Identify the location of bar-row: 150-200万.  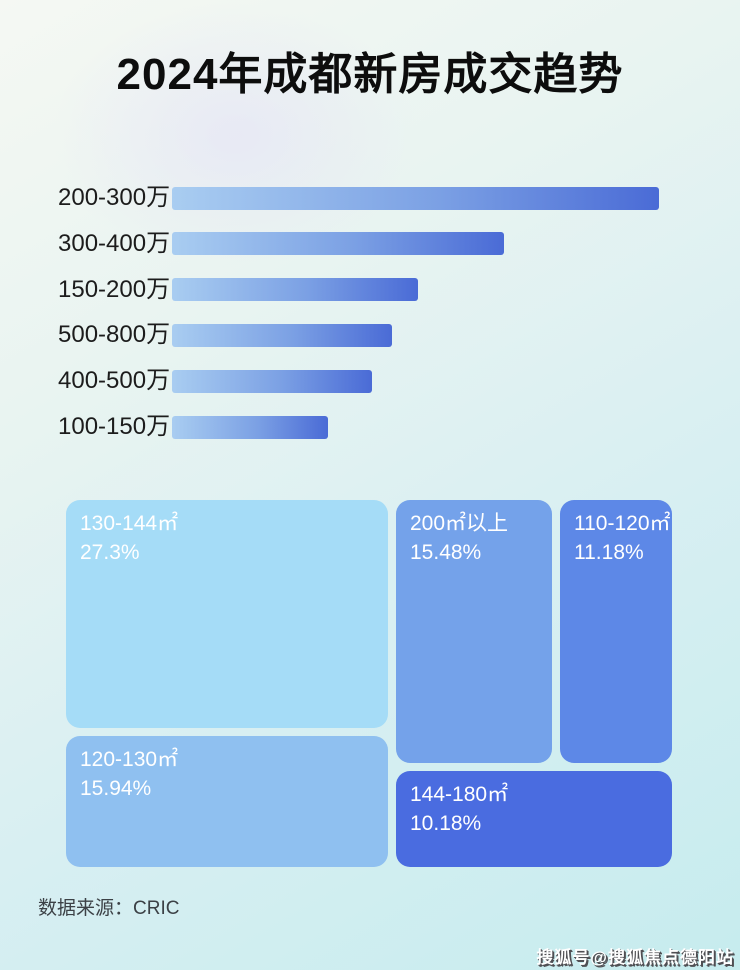
(370, 289).